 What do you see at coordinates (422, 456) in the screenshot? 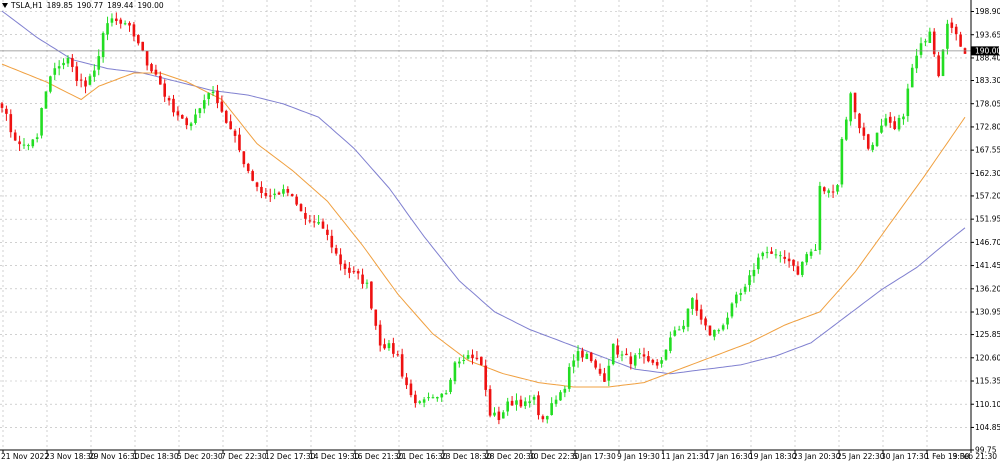
I see `time-tick-label: 21 Dec 16:30` at bounding box center [422, 456].